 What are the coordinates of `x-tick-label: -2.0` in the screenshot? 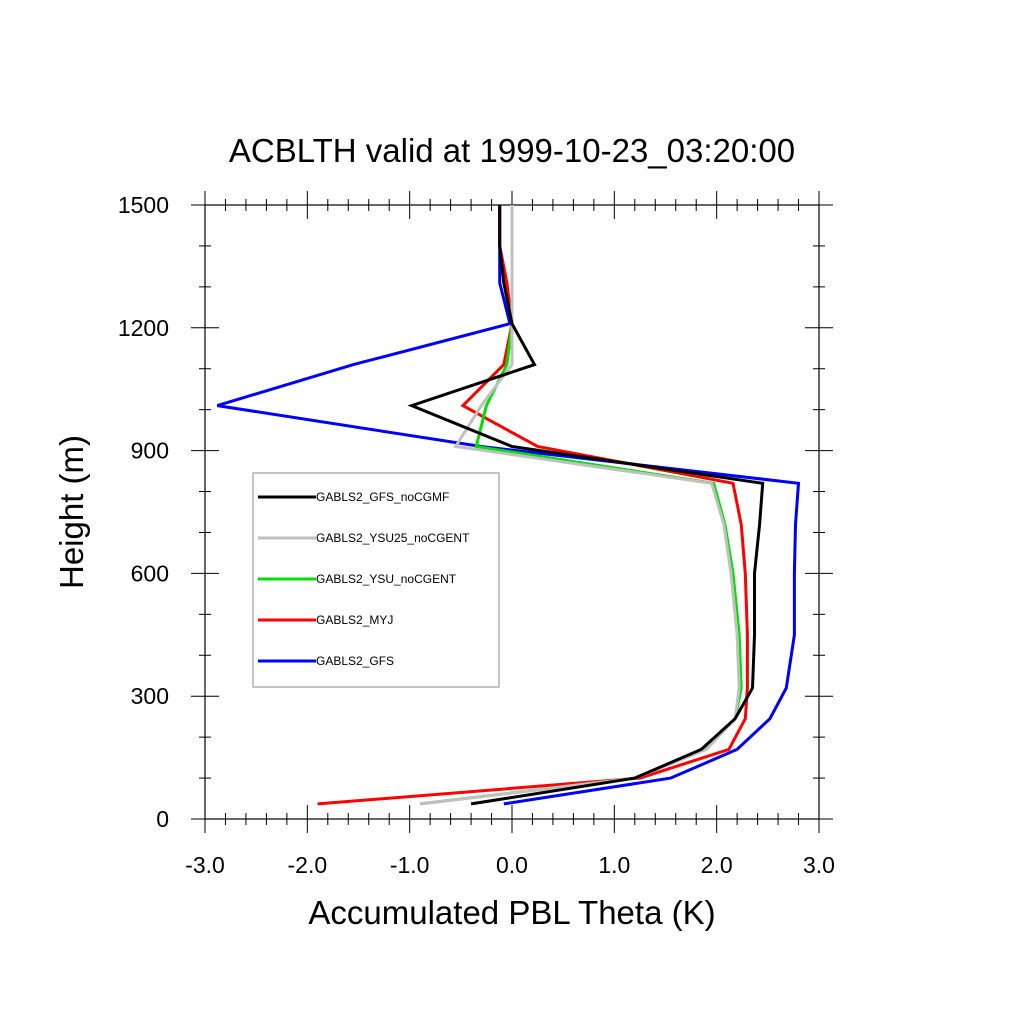 It's located at (308, 865).